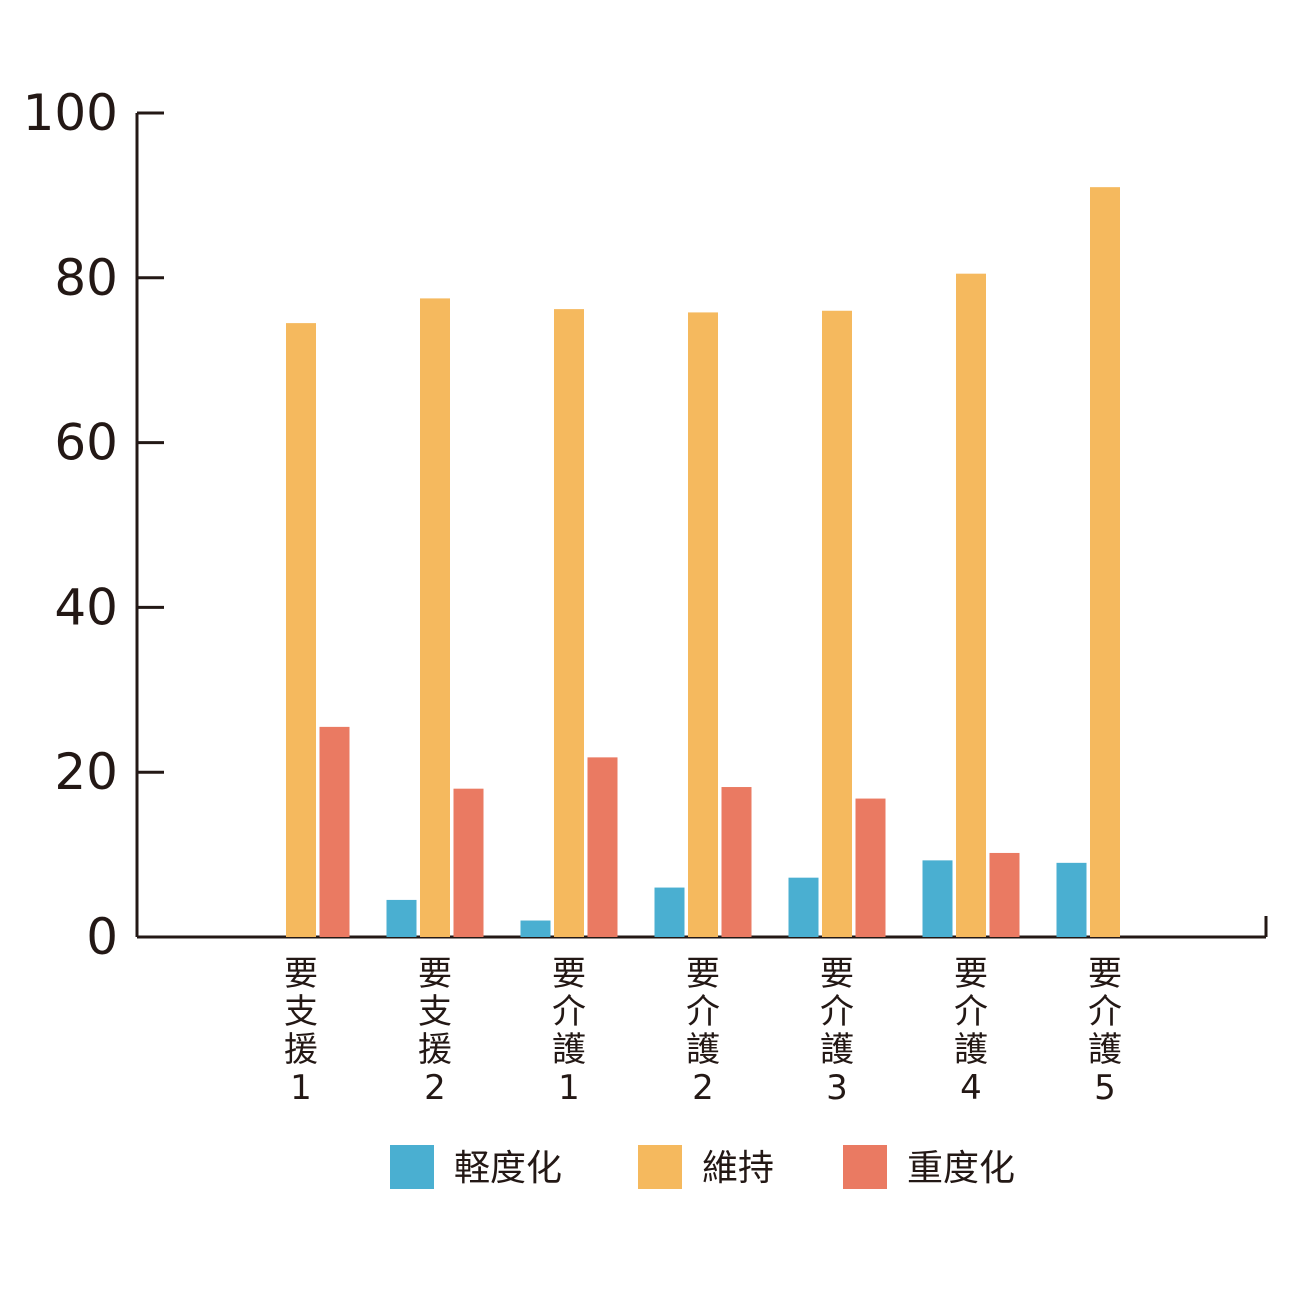 The width and height of the screenshot is (1300, 1300). I want to click on x-category-label: 要介護 1, so click(569, 1031).